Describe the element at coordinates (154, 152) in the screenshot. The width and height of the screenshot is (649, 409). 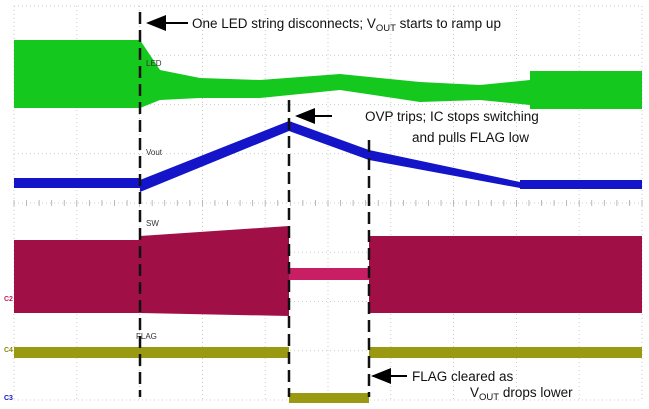
I see `vout-label: Vout` at that location.